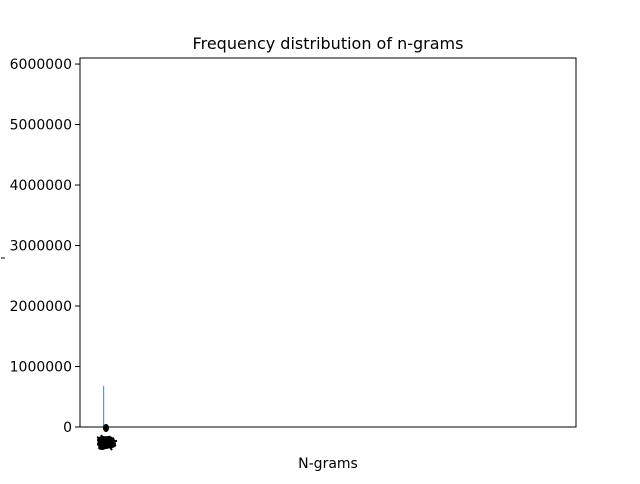  I want to click on y-tick-label: 0, so click(67, 428).